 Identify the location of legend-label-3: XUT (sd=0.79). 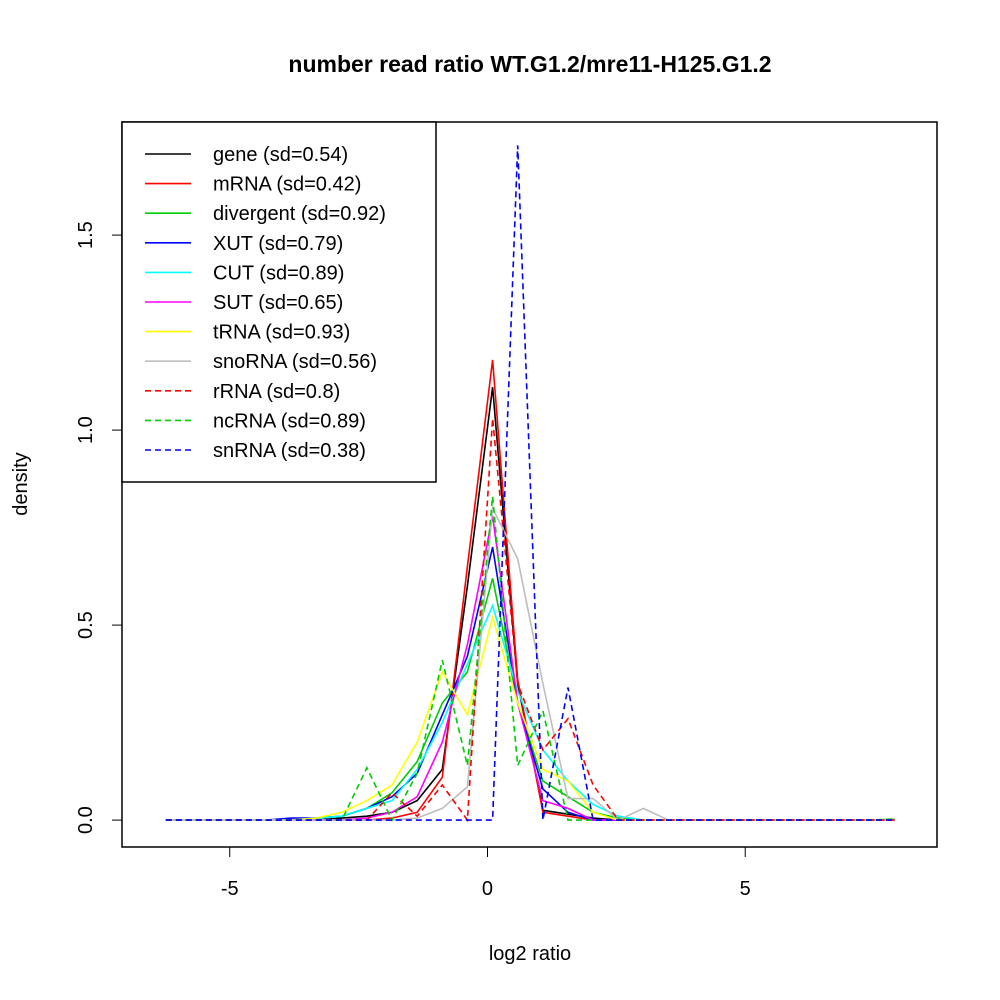
(278, 244).